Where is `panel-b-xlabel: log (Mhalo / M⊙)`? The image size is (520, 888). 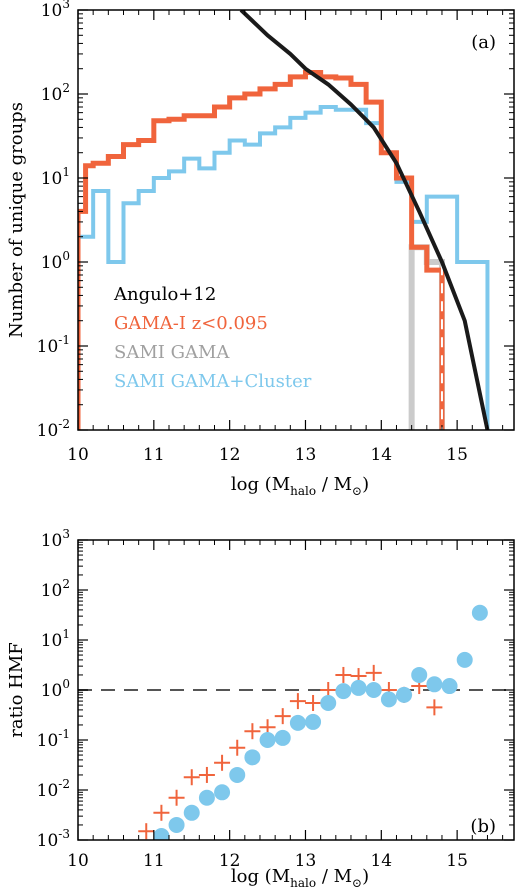 panel-b-xlabel: log (Mhalo / M⊙) is located at coordinates (300, 877).